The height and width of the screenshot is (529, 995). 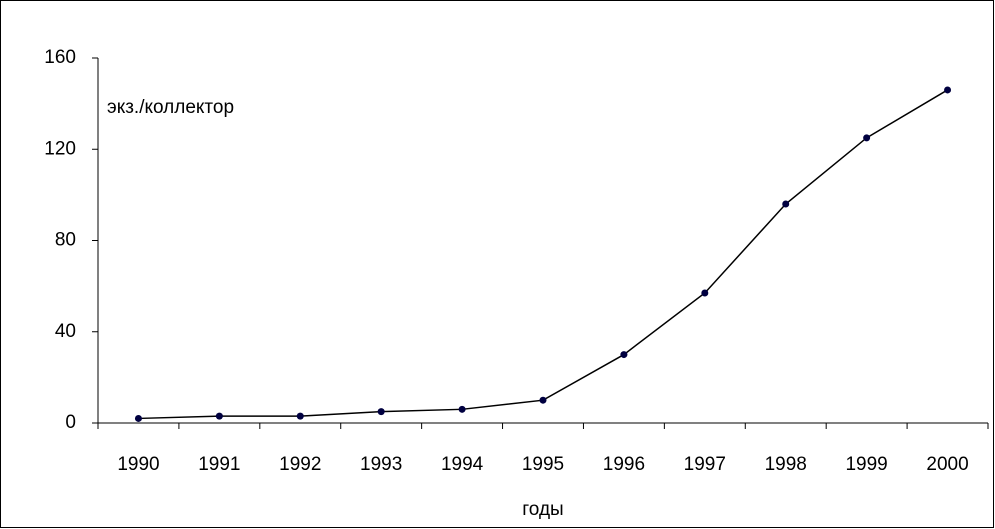 I want to click on x-axis-label: годы, so click(x=542, y=509).